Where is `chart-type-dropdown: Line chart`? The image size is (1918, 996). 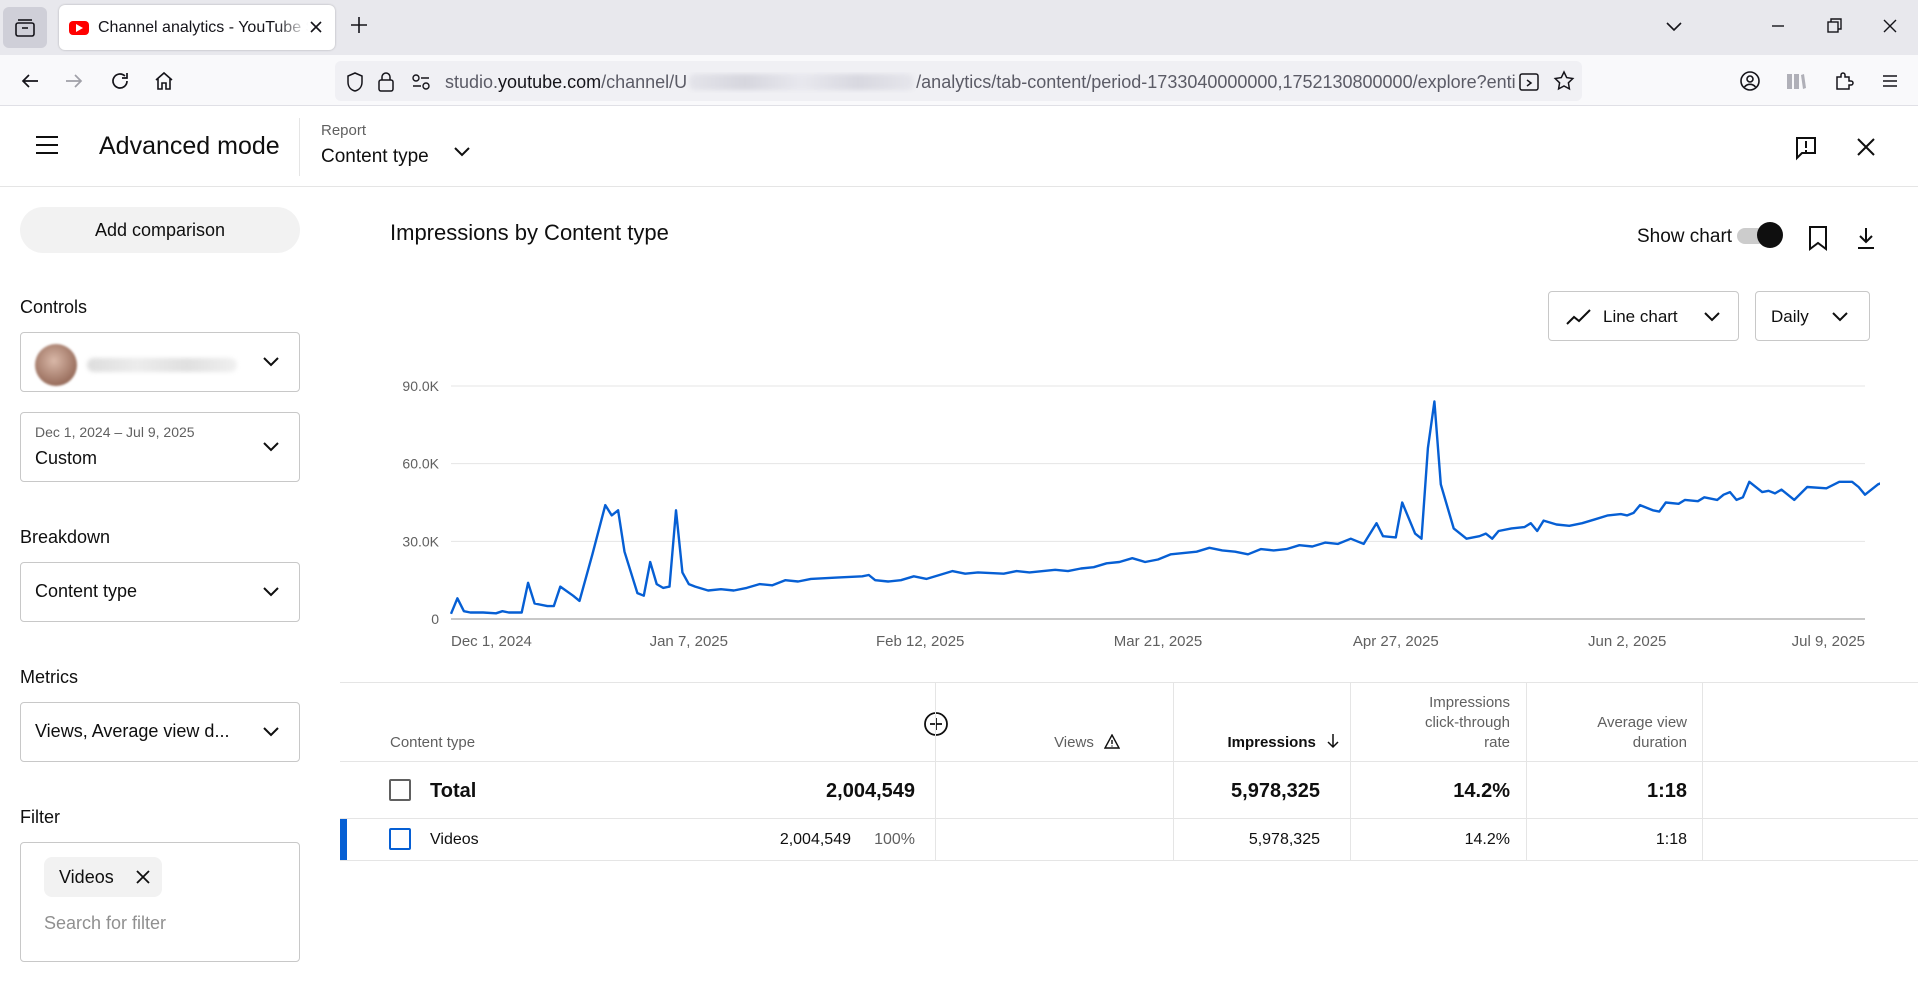
chart-type-dropdown: Line chart is located at coordinates (1643, 316).